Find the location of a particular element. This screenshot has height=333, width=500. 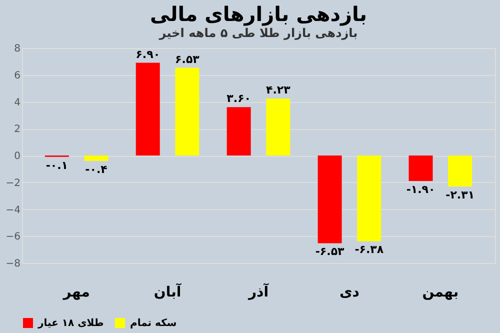

y-tick-label: 2 is located at coordinates (17, 130).